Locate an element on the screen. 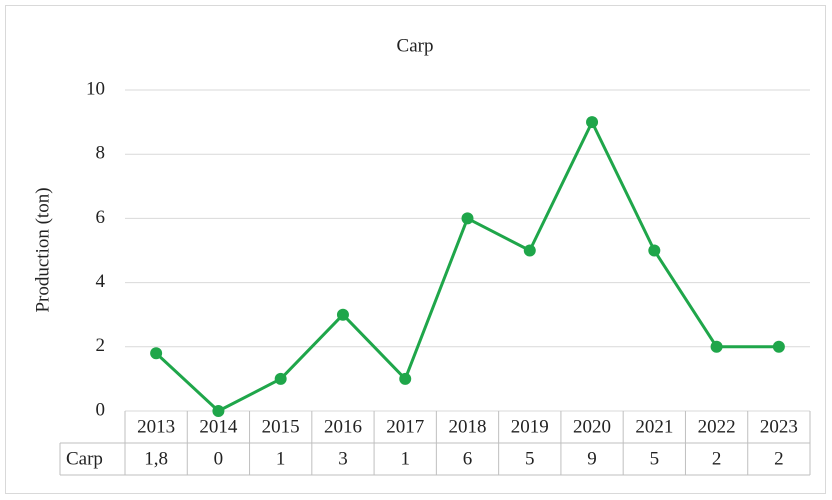 The image size is (832, 500). x-tick-label: 2019 is located at coordinates (530, 426).